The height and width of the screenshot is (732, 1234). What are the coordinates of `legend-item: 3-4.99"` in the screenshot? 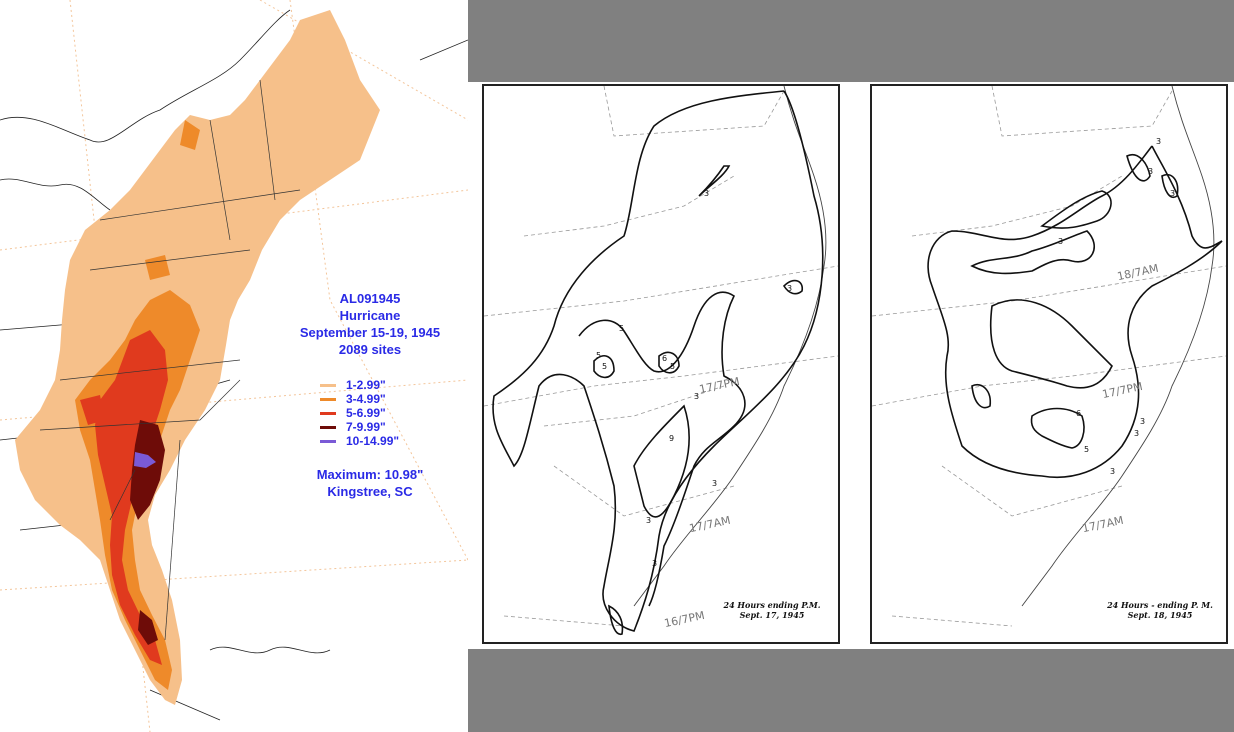 It's located at (395, 399).